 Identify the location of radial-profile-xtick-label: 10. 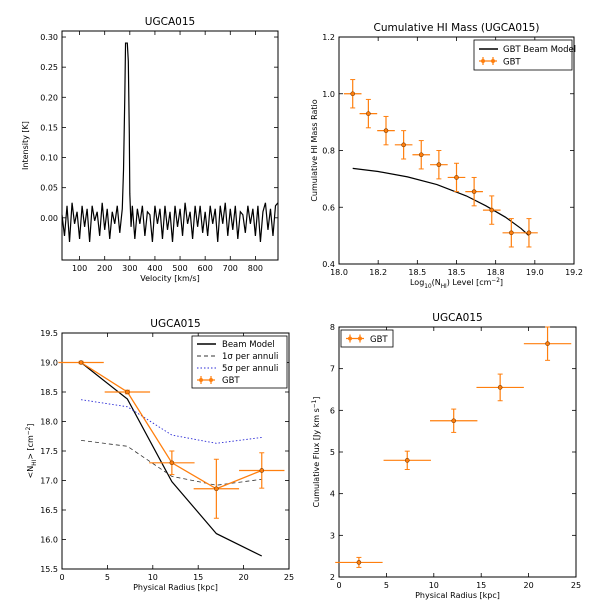
(153, 577).